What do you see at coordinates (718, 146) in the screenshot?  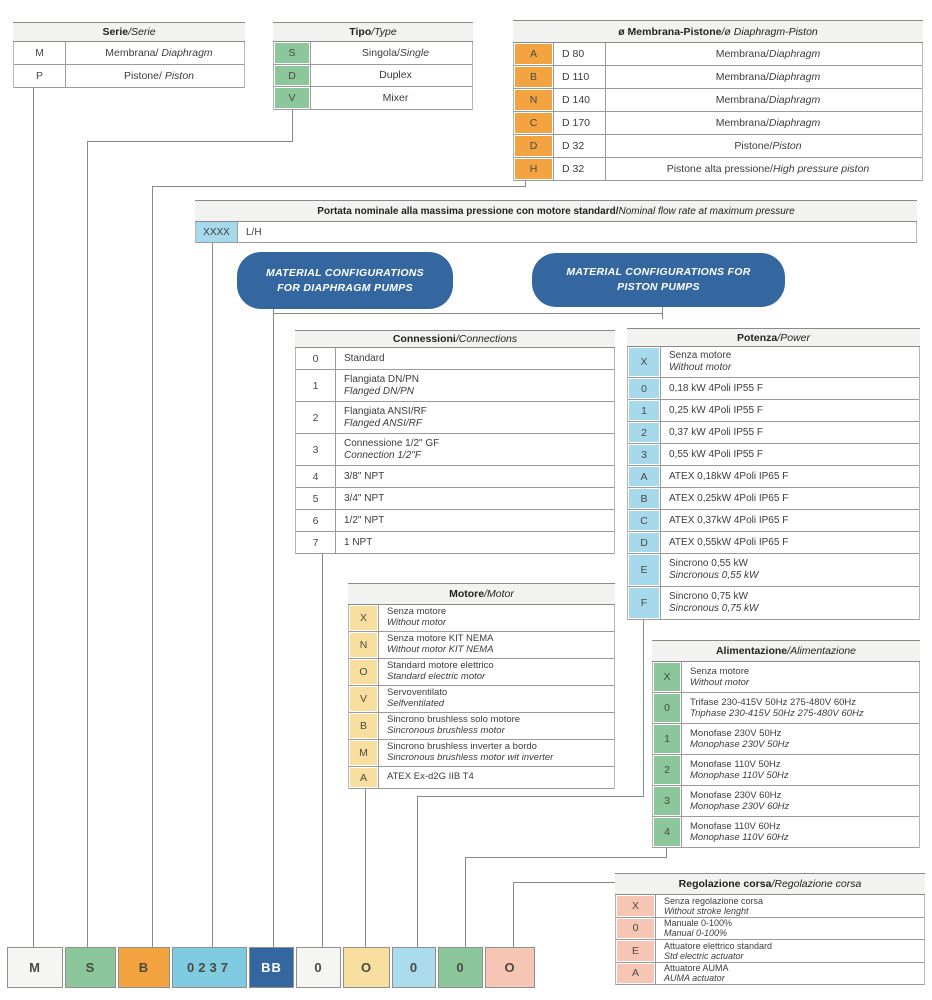 I see `table-row: D D 32 Pistone/Piston` at bounding box center [718, 146].